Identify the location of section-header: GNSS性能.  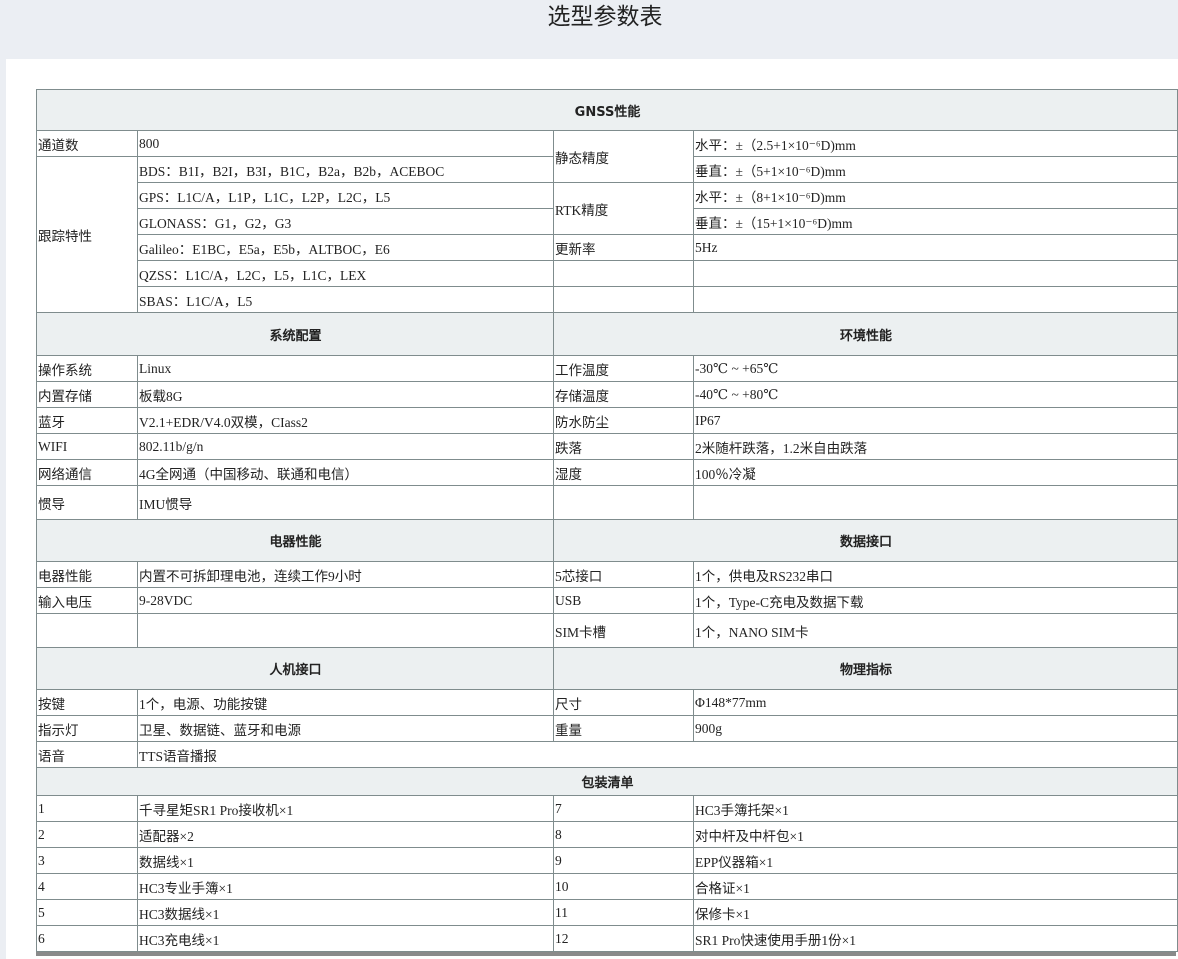
(606, 110).